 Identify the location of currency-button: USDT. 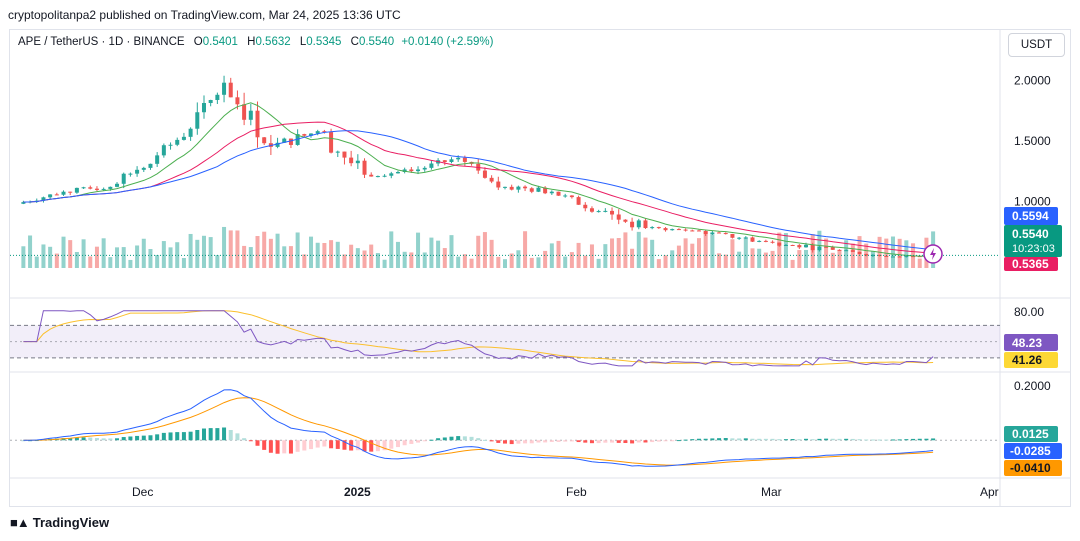
(1036, 45).